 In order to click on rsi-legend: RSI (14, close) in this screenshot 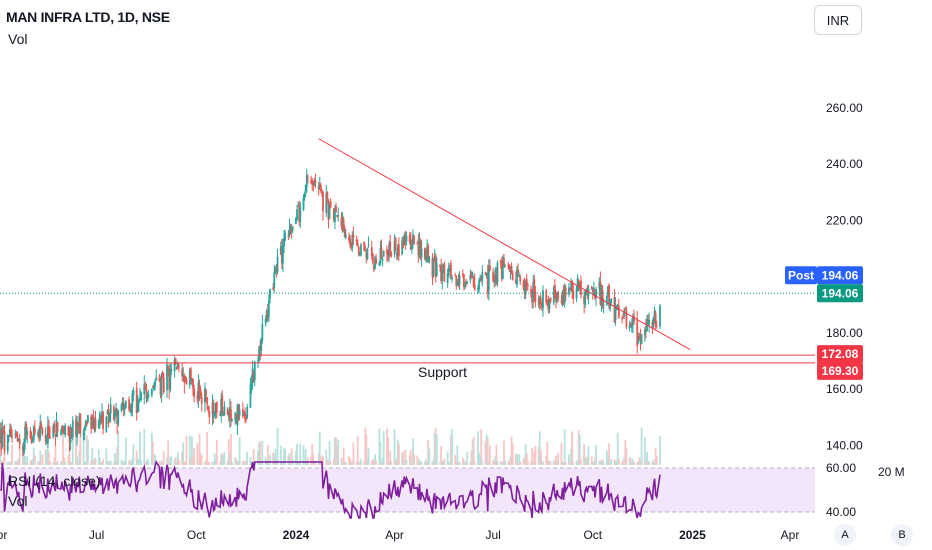, I will do `click(54, 481)`.